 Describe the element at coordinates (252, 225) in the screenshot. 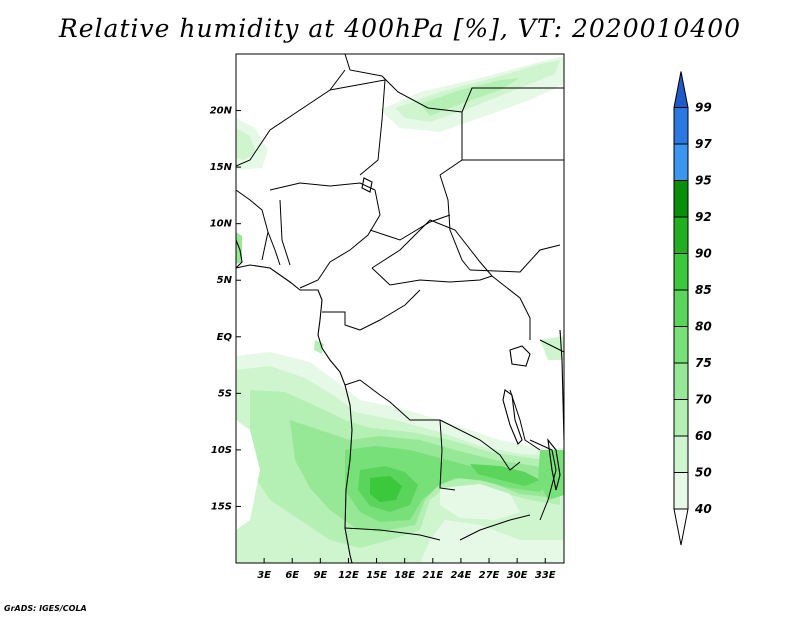

I see `border-west-africa` at that location.